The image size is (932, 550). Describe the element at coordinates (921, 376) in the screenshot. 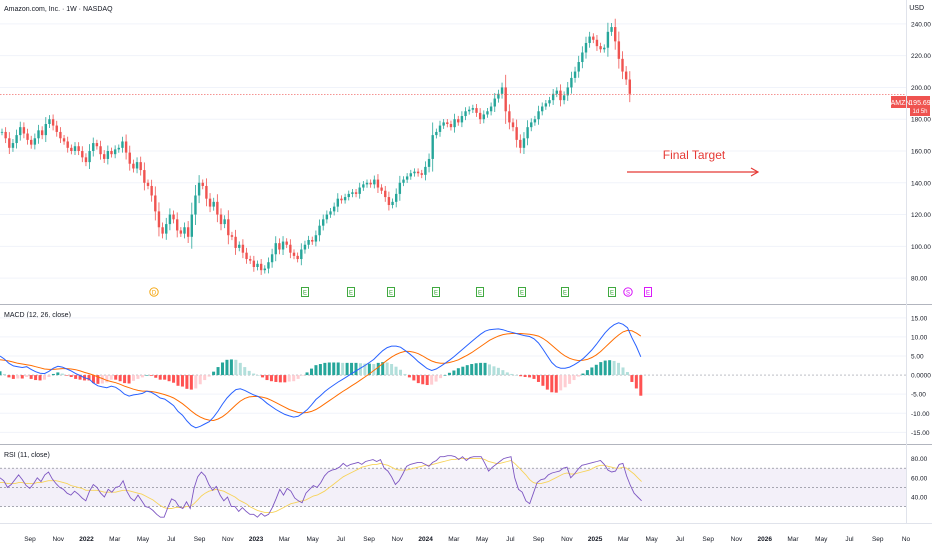

I see `macd-tick-label: 0.0000` at that location.